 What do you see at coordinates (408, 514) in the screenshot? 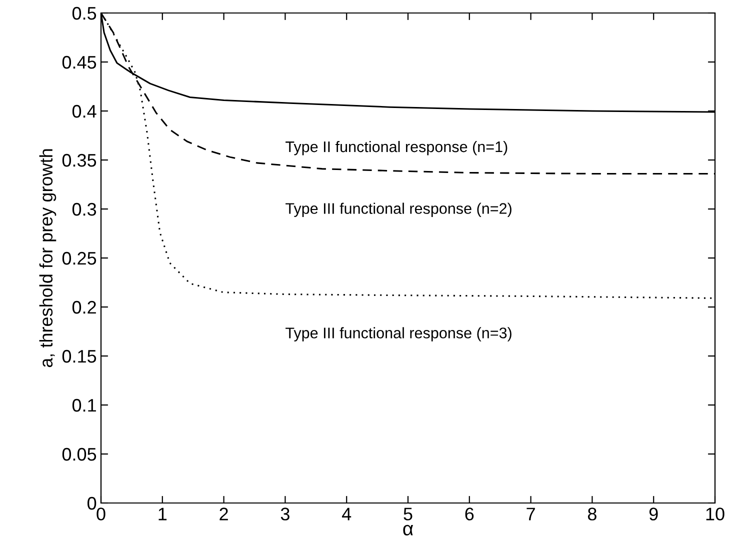
I see `x-tick-label: 5` at bounding box center [408, 514].